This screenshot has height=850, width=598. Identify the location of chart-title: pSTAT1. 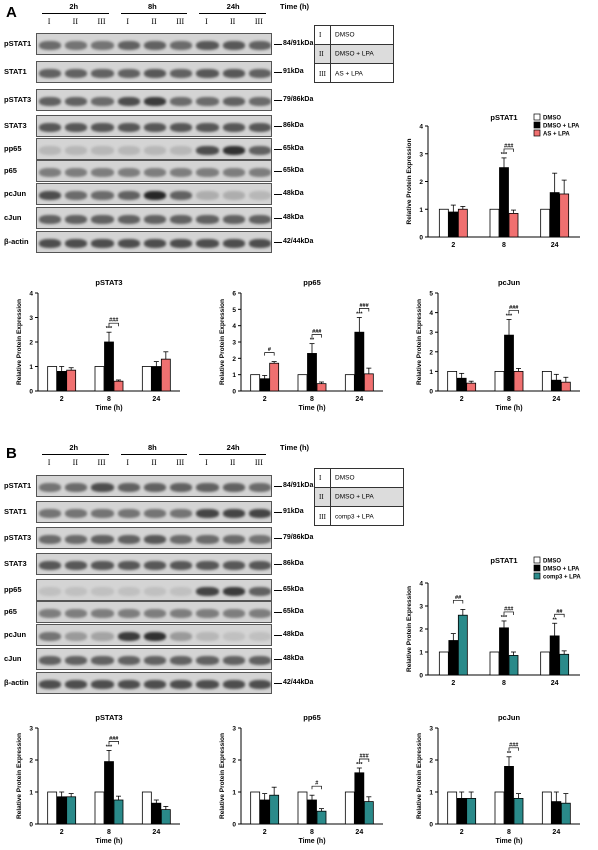
(503, 560).